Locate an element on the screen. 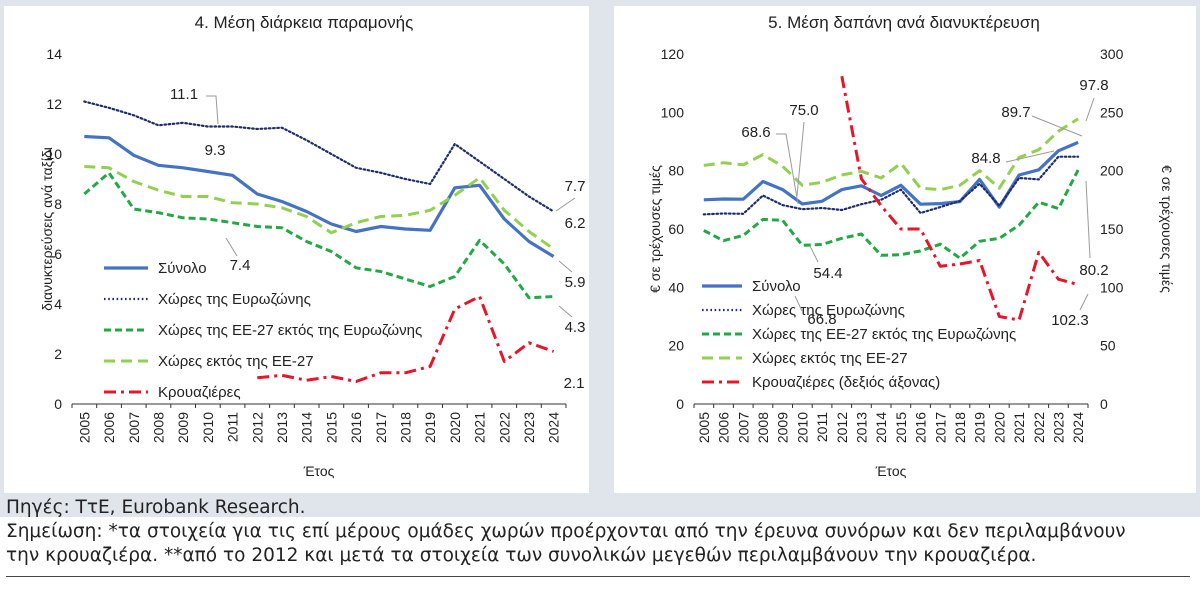  x-tick-label: 2008 is located at coordinates (158, 427).